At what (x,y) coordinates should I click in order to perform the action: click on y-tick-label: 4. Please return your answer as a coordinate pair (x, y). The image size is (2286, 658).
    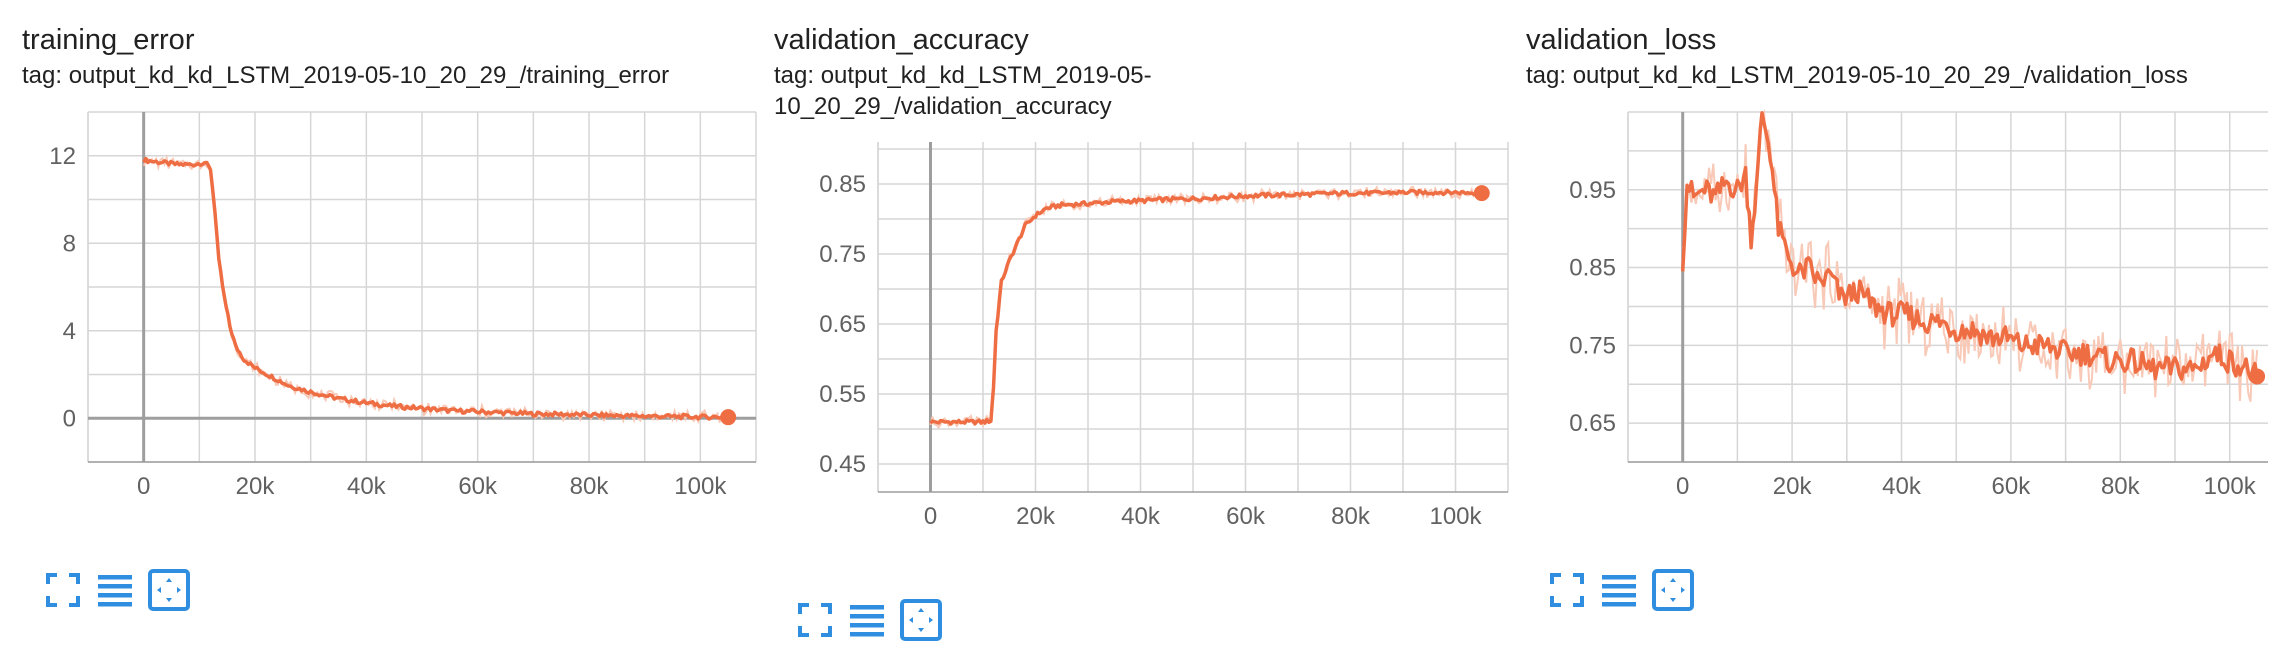
    Looking at the image, I should click on (69, 331).